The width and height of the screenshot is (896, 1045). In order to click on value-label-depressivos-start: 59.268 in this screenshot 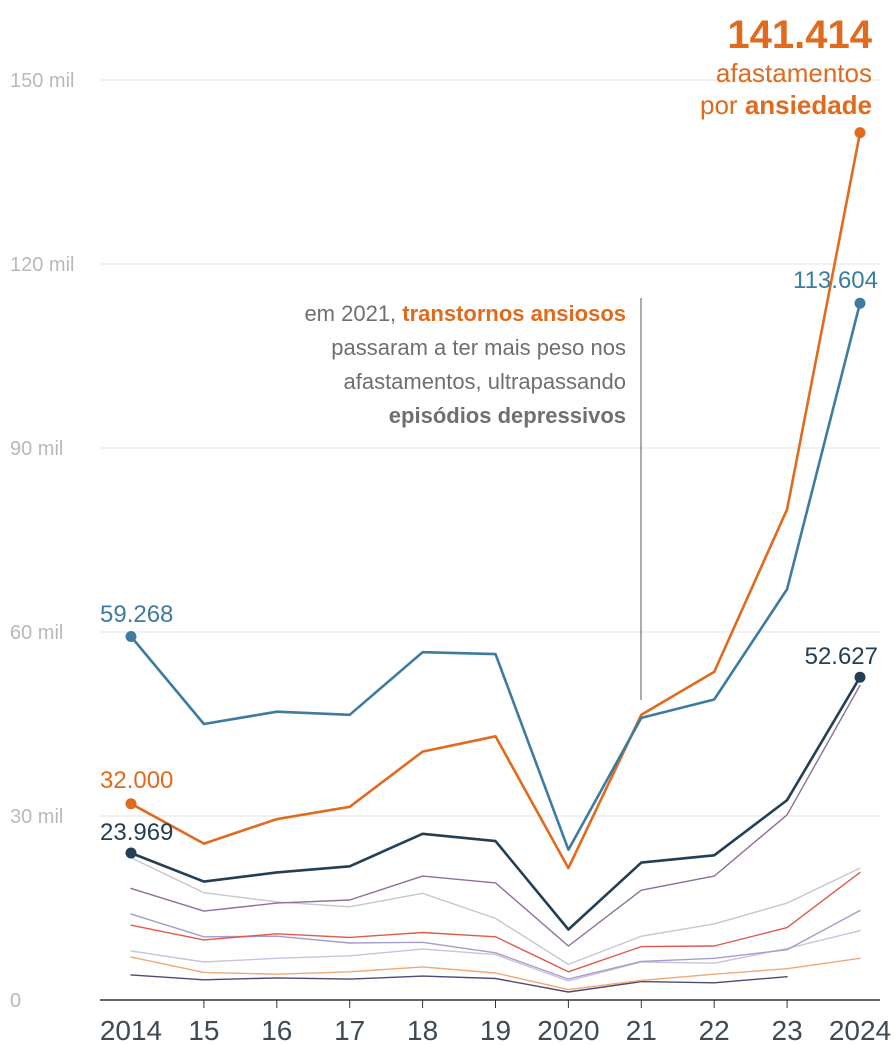, I will do `click(136, 614)`.